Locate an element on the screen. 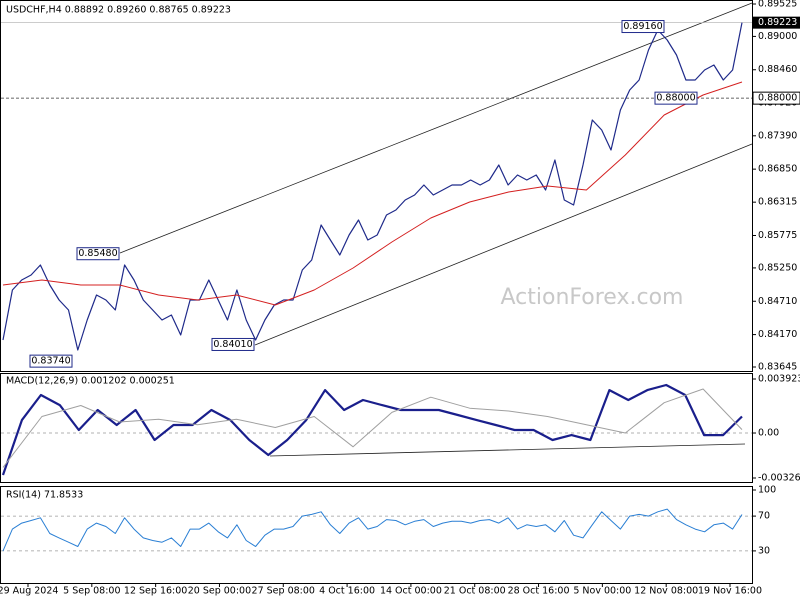  x-tick-label: 5 Sep 08:00 is located at coordinates (91, 591).